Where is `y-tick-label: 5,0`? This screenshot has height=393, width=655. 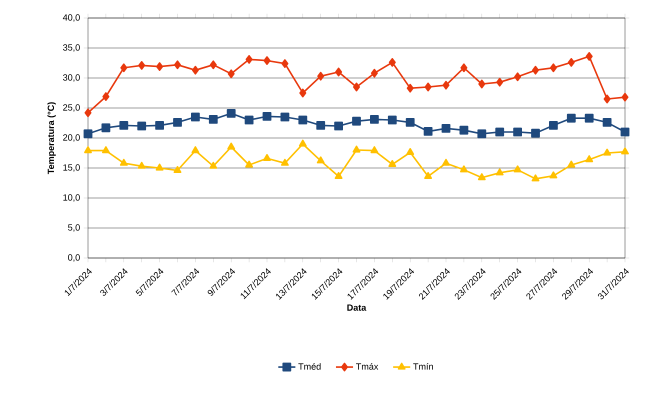
y-tick-label: 5,0 is located at coordinates (74, 228).